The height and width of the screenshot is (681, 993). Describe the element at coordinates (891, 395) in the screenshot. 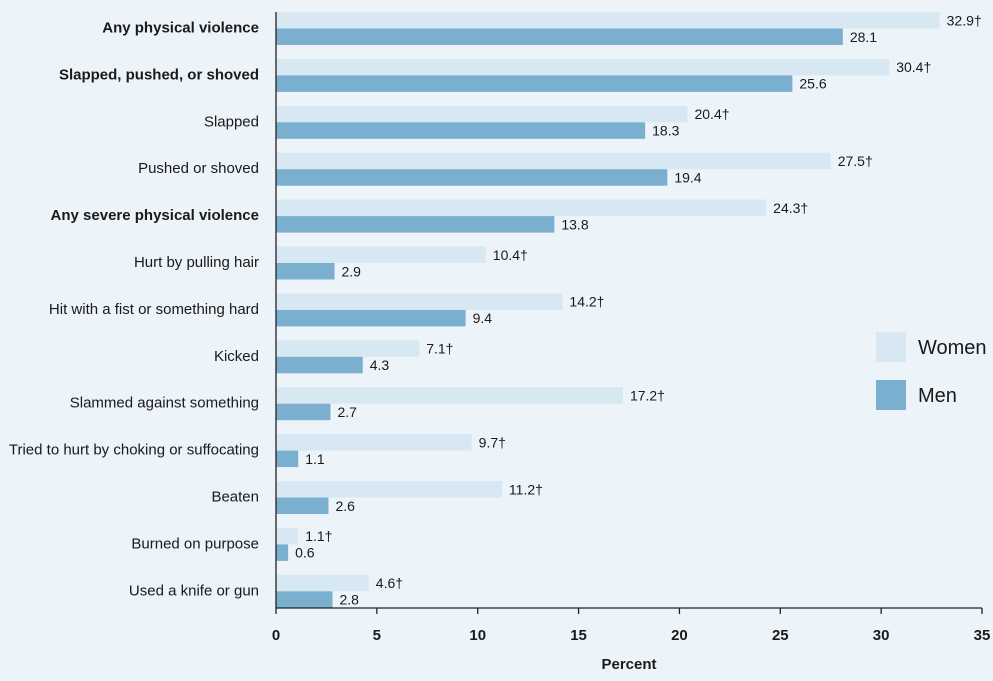

I see `legend-swatch-men` at that location.